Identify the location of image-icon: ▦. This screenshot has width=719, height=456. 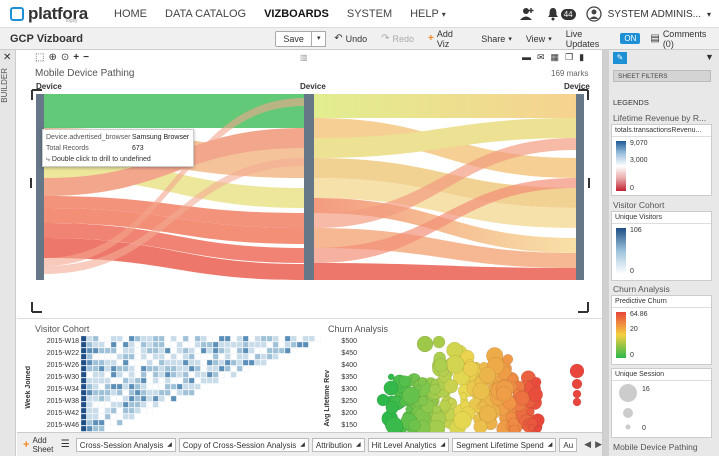
(555, 57).